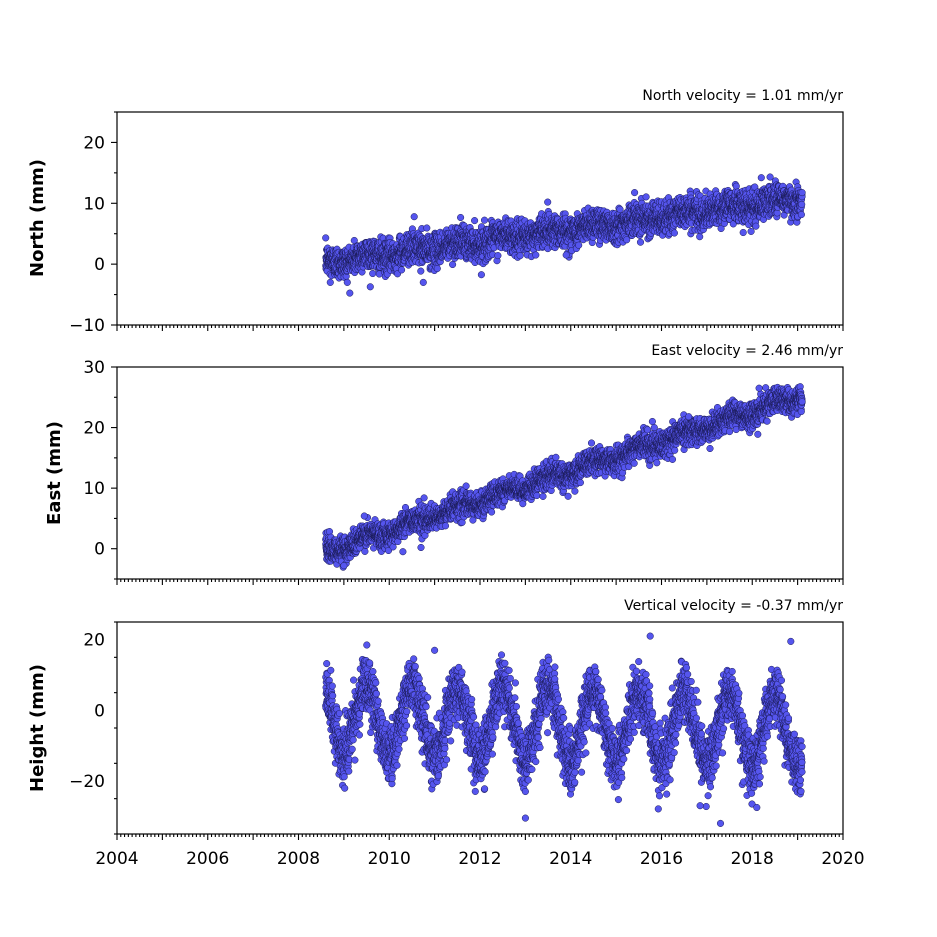 This screenshot has height=937, width=937. I want to click on east-axis-label: East (mm), so click(54, 473).